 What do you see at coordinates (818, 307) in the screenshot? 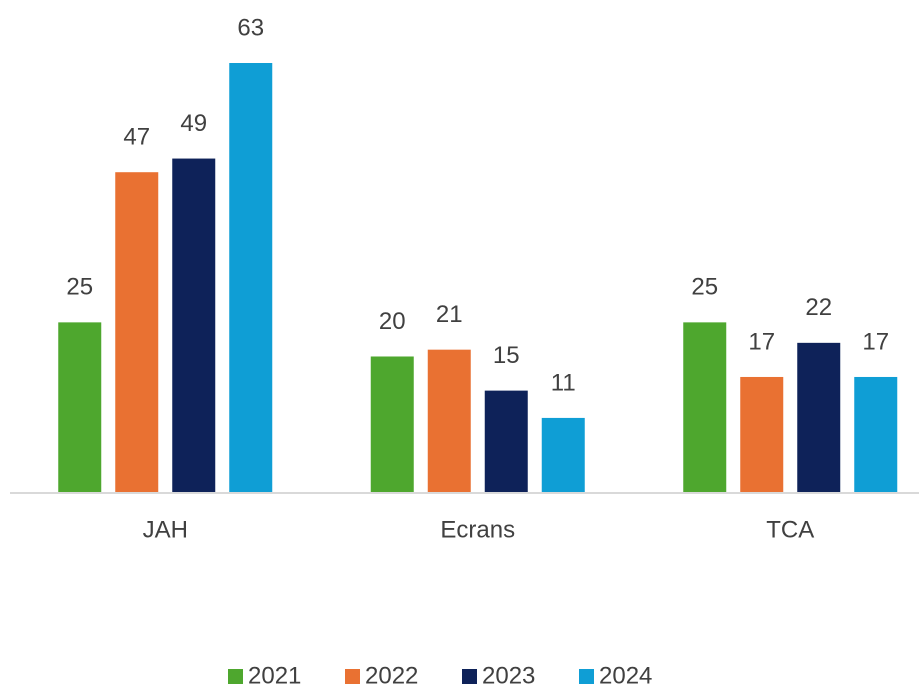
I see `value-label: 22` at bounding box center [818, 307].